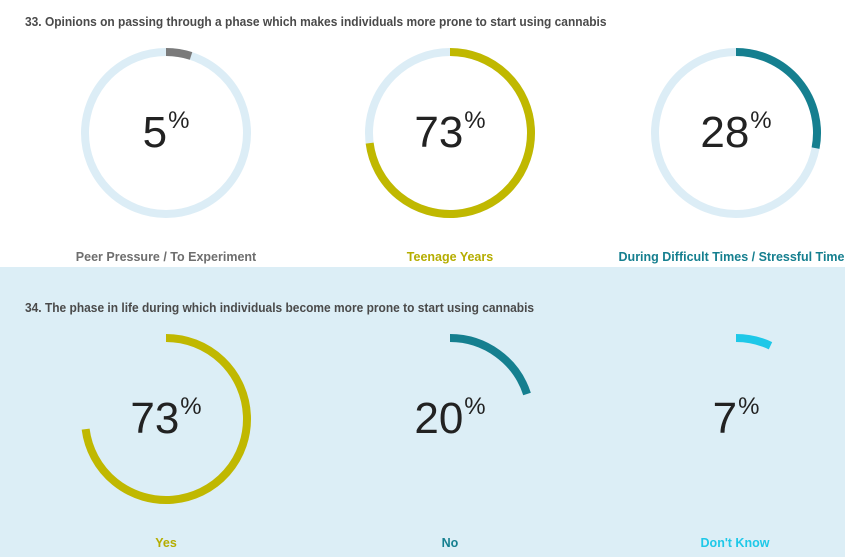 The width and height of the screenshot is (845, 557). What do you see at coordinates (725, 132) in the screenshot?
I see `value-number: 28` at bounding box center [725, 132].